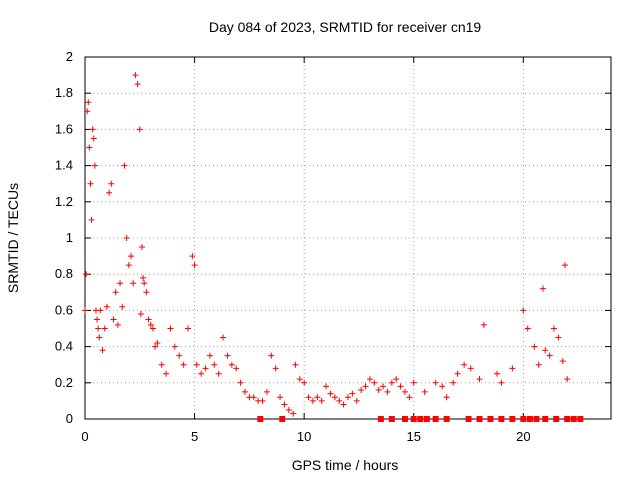 The width and height of the screenshot is (640, 480). I want to click on y-tick-label: 0.4, so click(64, 346).